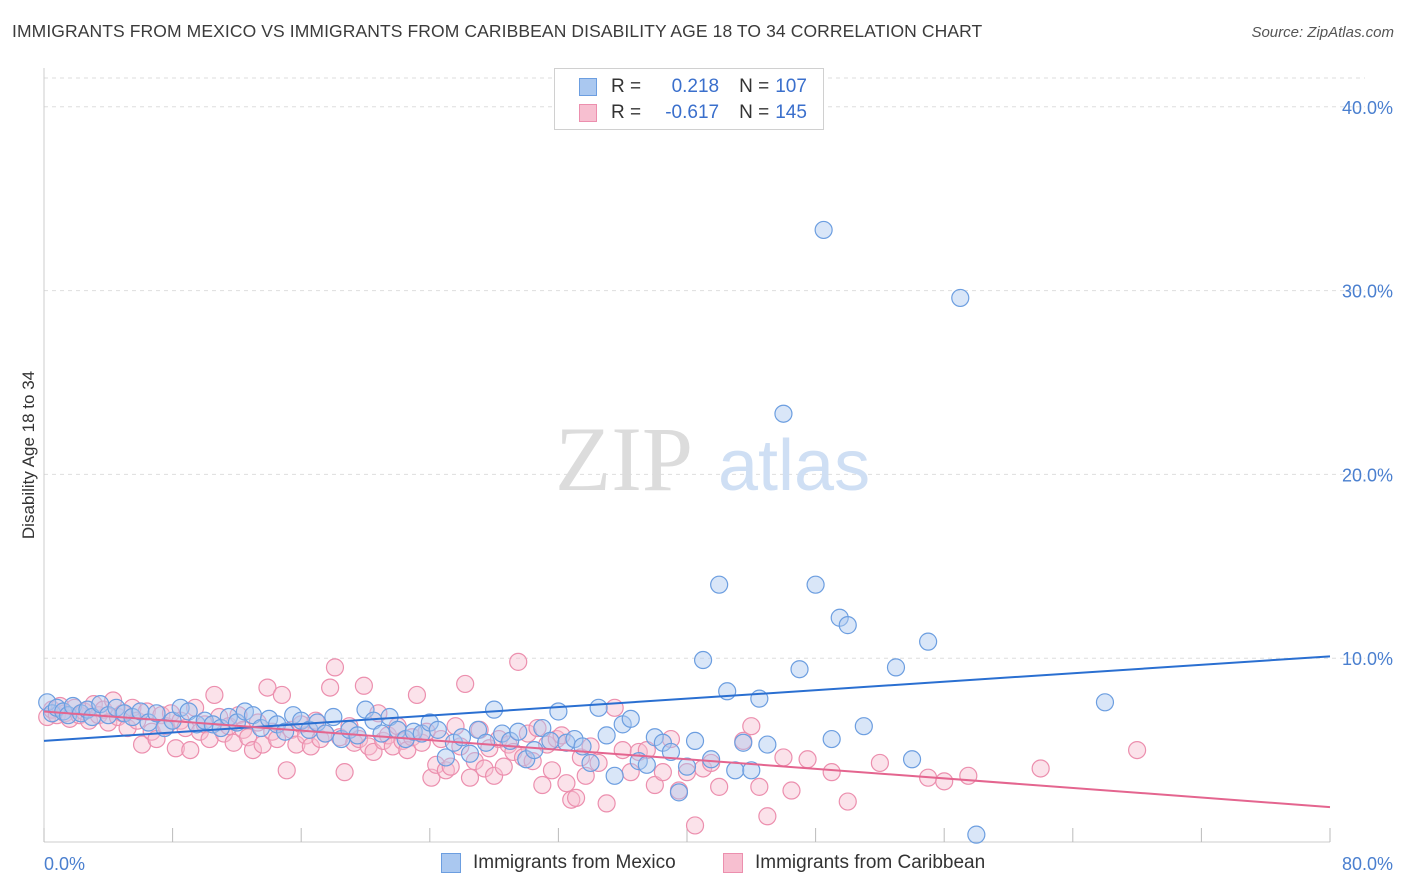 The height and width of the screenshot is (892, 1406). What do you see at coordinates (791, 86) in the screenshot?
I see `legend-n-value-mexico: 107` at bounding box center [791, 86].